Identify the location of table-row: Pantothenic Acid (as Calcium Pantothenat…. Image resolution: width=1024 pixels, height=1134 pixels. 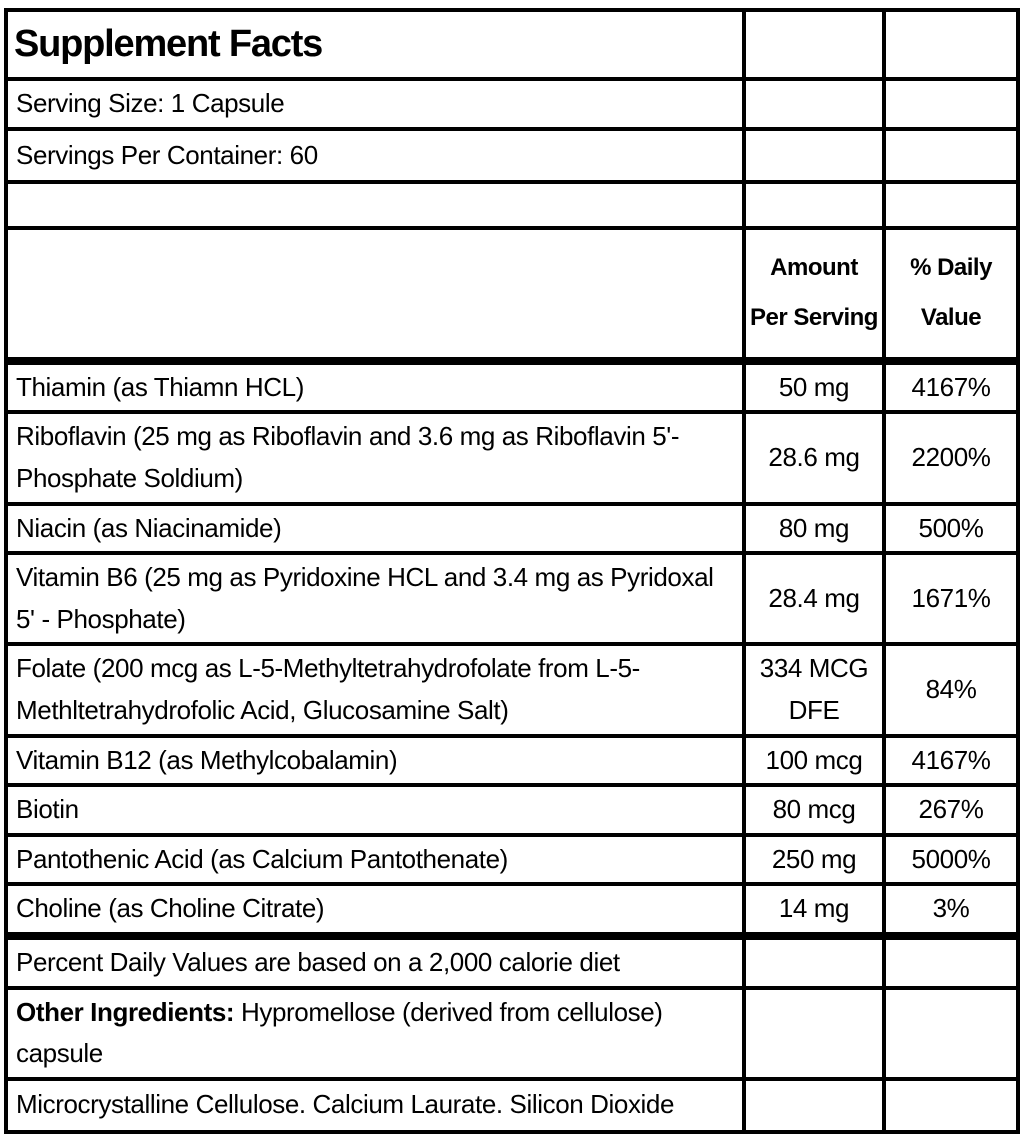
(512, 861).